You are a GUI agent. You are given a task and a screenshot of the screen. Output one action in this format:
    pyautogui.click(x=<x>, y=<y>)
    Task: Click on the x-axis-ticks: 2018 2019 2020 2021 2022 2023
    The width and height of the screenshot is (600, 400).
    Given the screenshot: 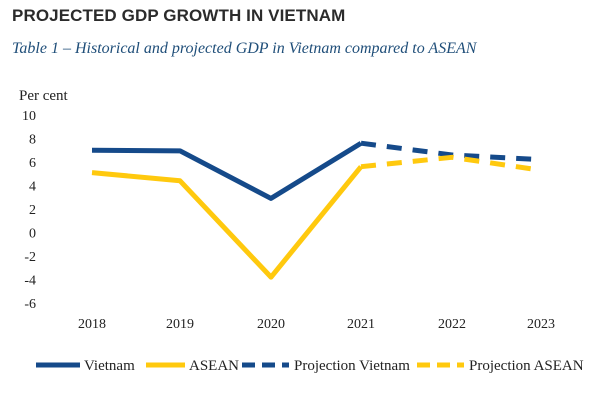 What is the action you would take?
    pyautogui.click(x=316, y=324)
    